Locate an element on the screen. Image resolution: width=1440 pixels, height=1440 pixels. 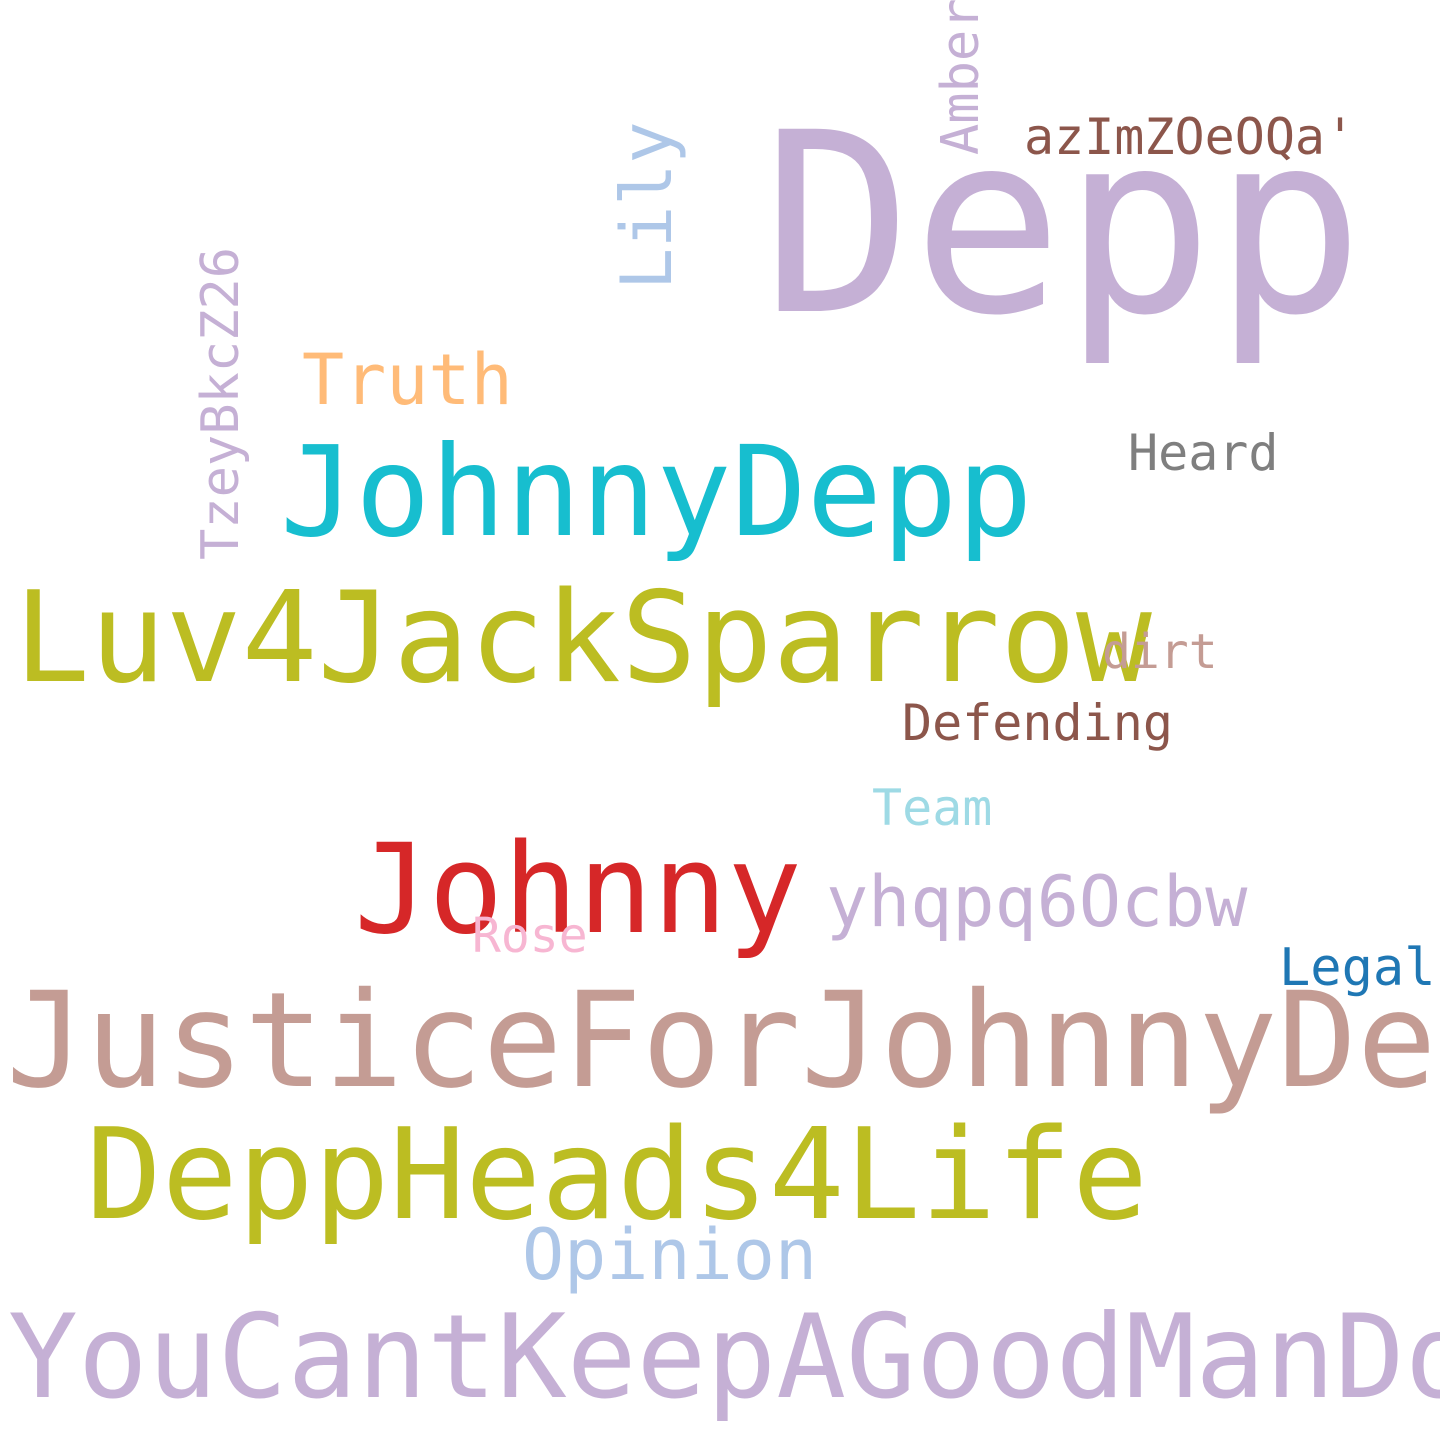
word-johnny: Johnny is located at coordinates (578, 890).